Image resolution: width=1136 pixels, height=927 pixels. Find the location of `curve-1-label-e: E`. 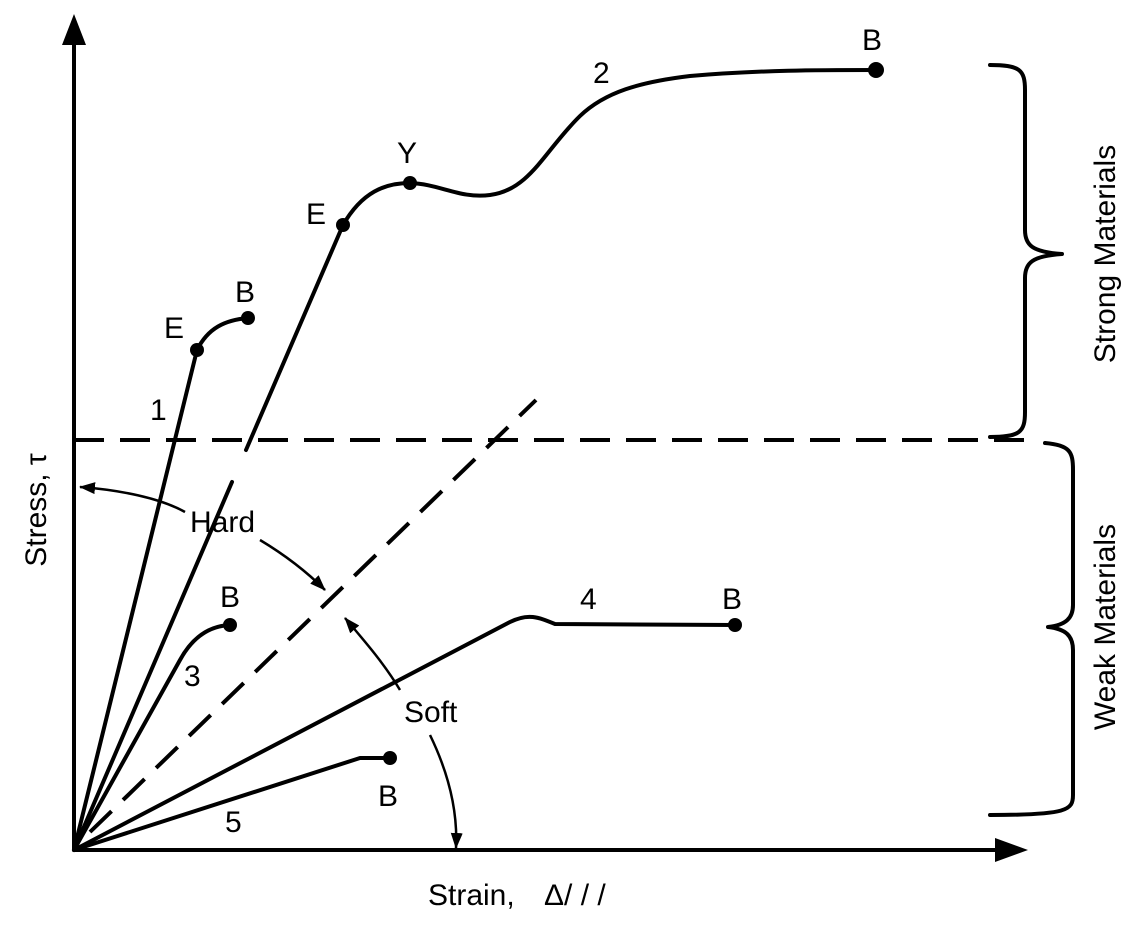

curve-1-label-e: E is located at coordinates (174, 328).